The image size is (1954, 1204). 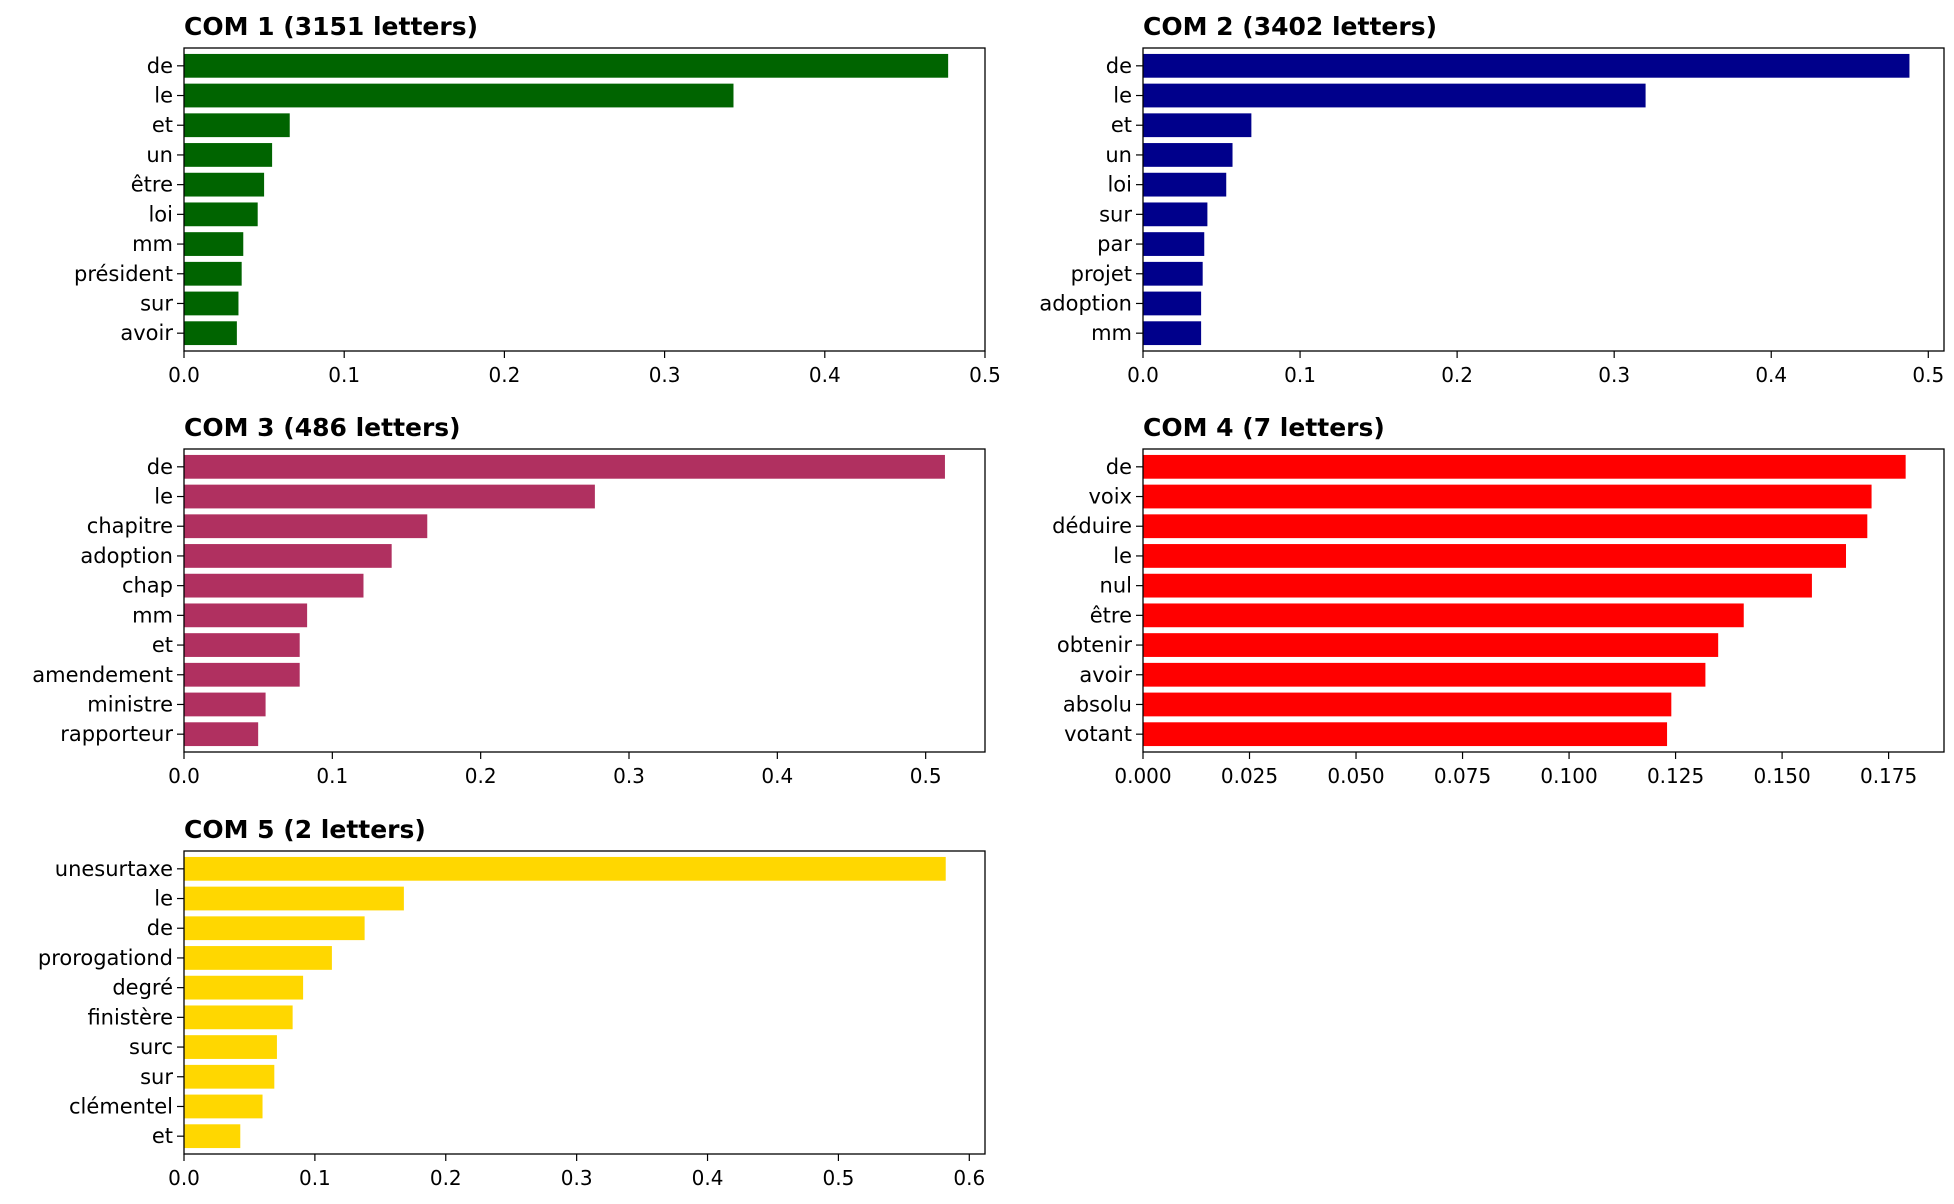 I want to click on x-tick-label: 0.150, so click(x=1781, y=776).